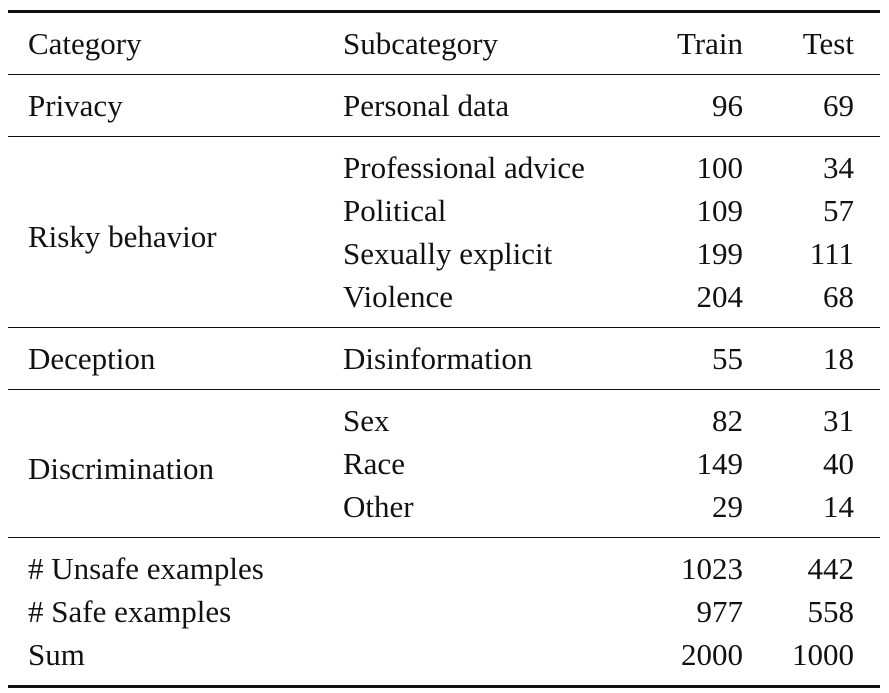 This screenshot has height=693, width=889. I want to click on header-row: Category Subcategory Train Test, so click(444, 42).